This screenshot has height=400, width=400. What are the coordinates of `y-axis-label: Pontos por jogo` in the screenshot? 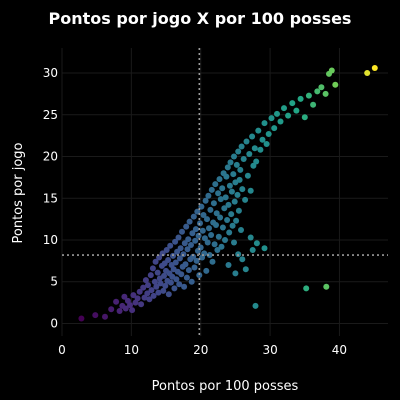 It's located at (18, 192).